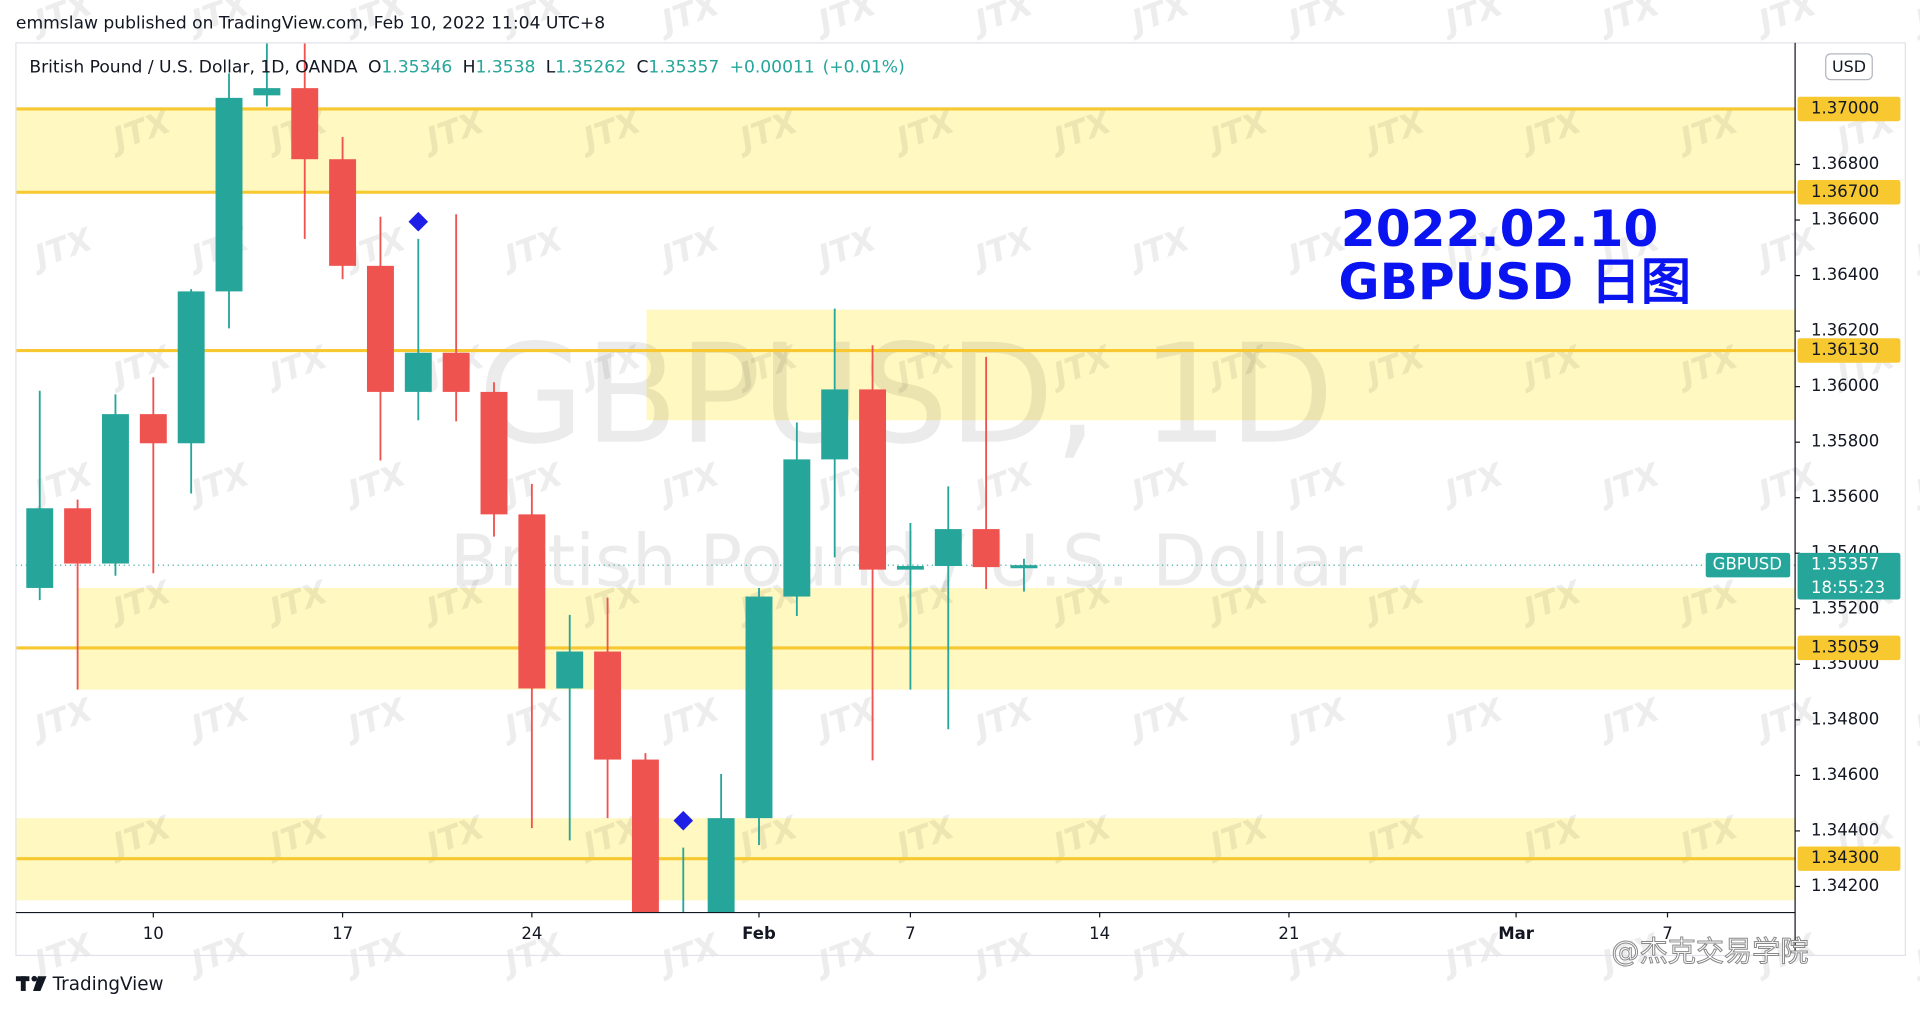 This screenshot has width=1920, height=1013. I want to click on symbol-tag, so click(1748, 565).